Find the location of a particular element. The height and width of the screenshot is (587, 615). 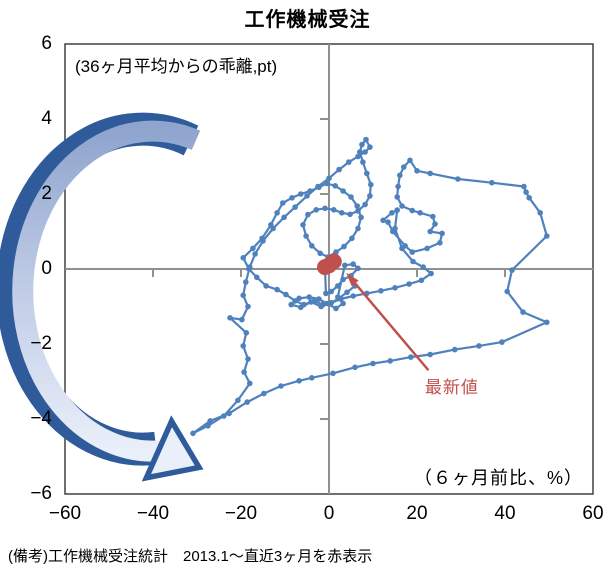

annotation-arrow-head is located at coordinates (352, 279).